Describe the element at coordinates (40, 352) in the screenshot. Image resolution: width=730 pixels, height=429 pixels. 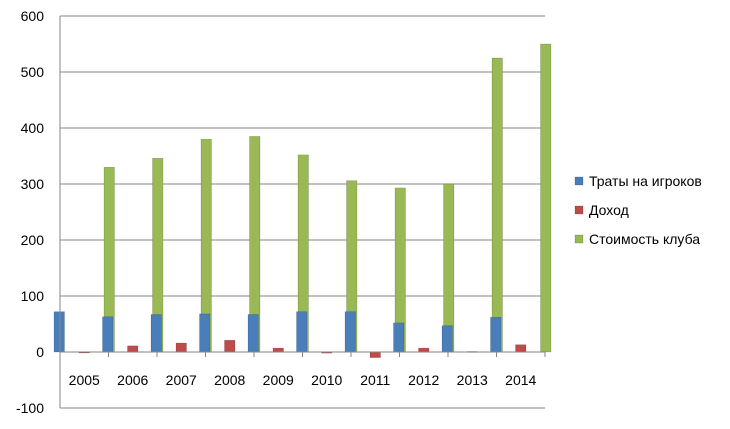
I see `y-tick-label: 0` at that location.